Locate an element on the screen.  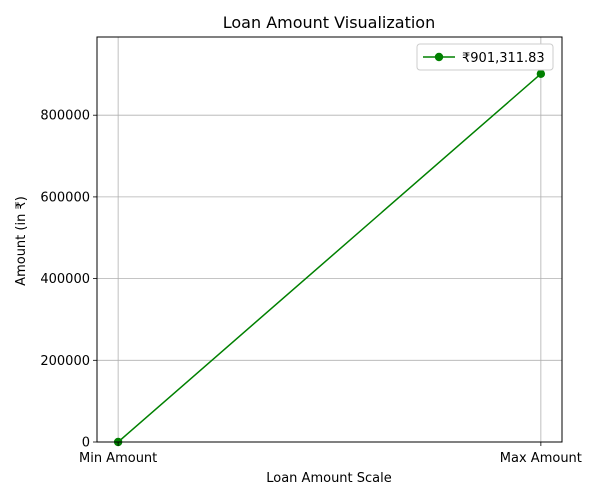
legend-box is located at coordinates (485, 57).